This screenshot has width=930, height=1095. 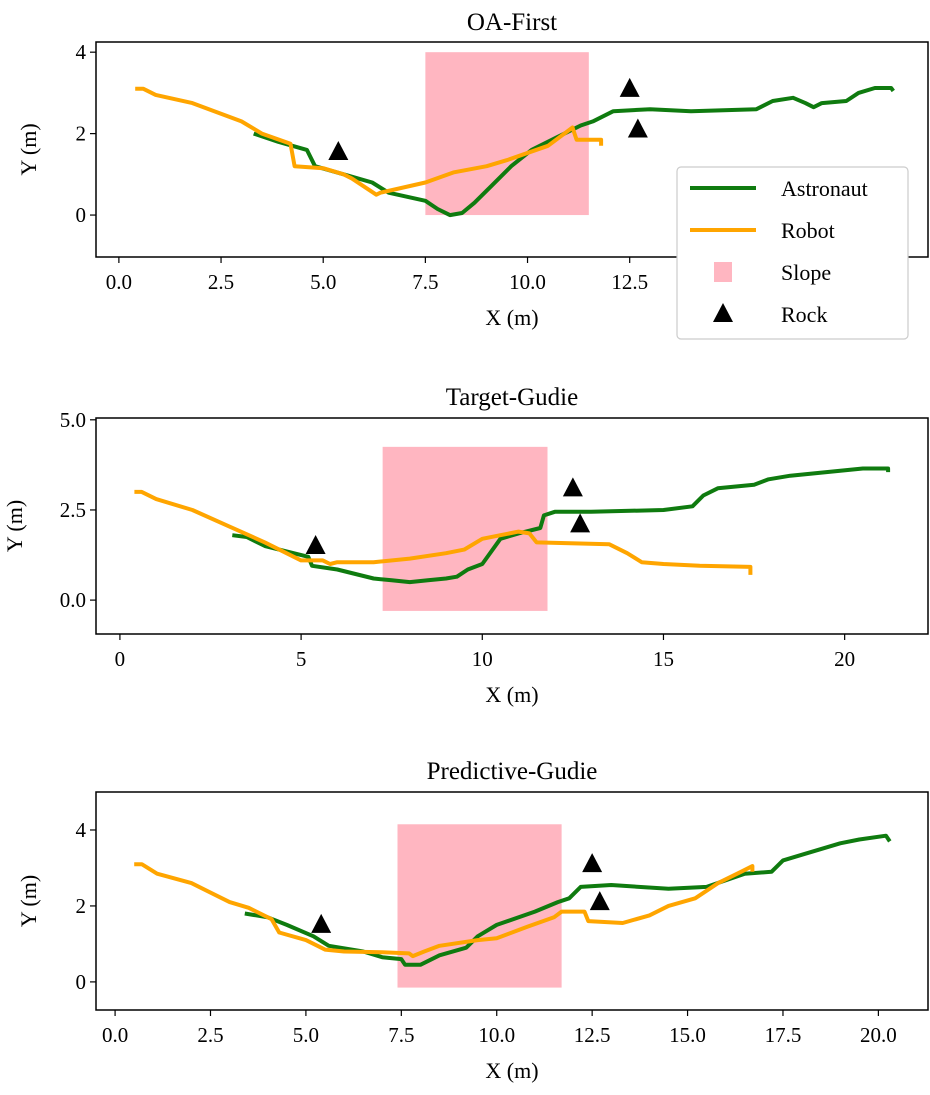 What do you see at coordinates (844, 659) in the screenshot?
I see `x-tick-label: 20` at bounding box center [844, 659].